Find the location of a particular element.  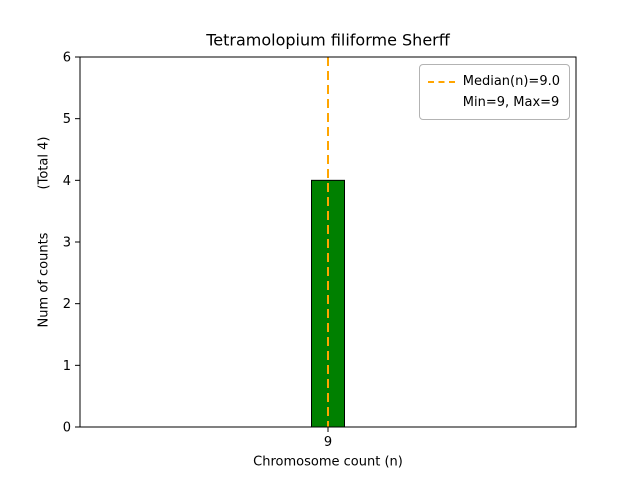

x-tick-label: 9 is located at coordinates (328, 442).